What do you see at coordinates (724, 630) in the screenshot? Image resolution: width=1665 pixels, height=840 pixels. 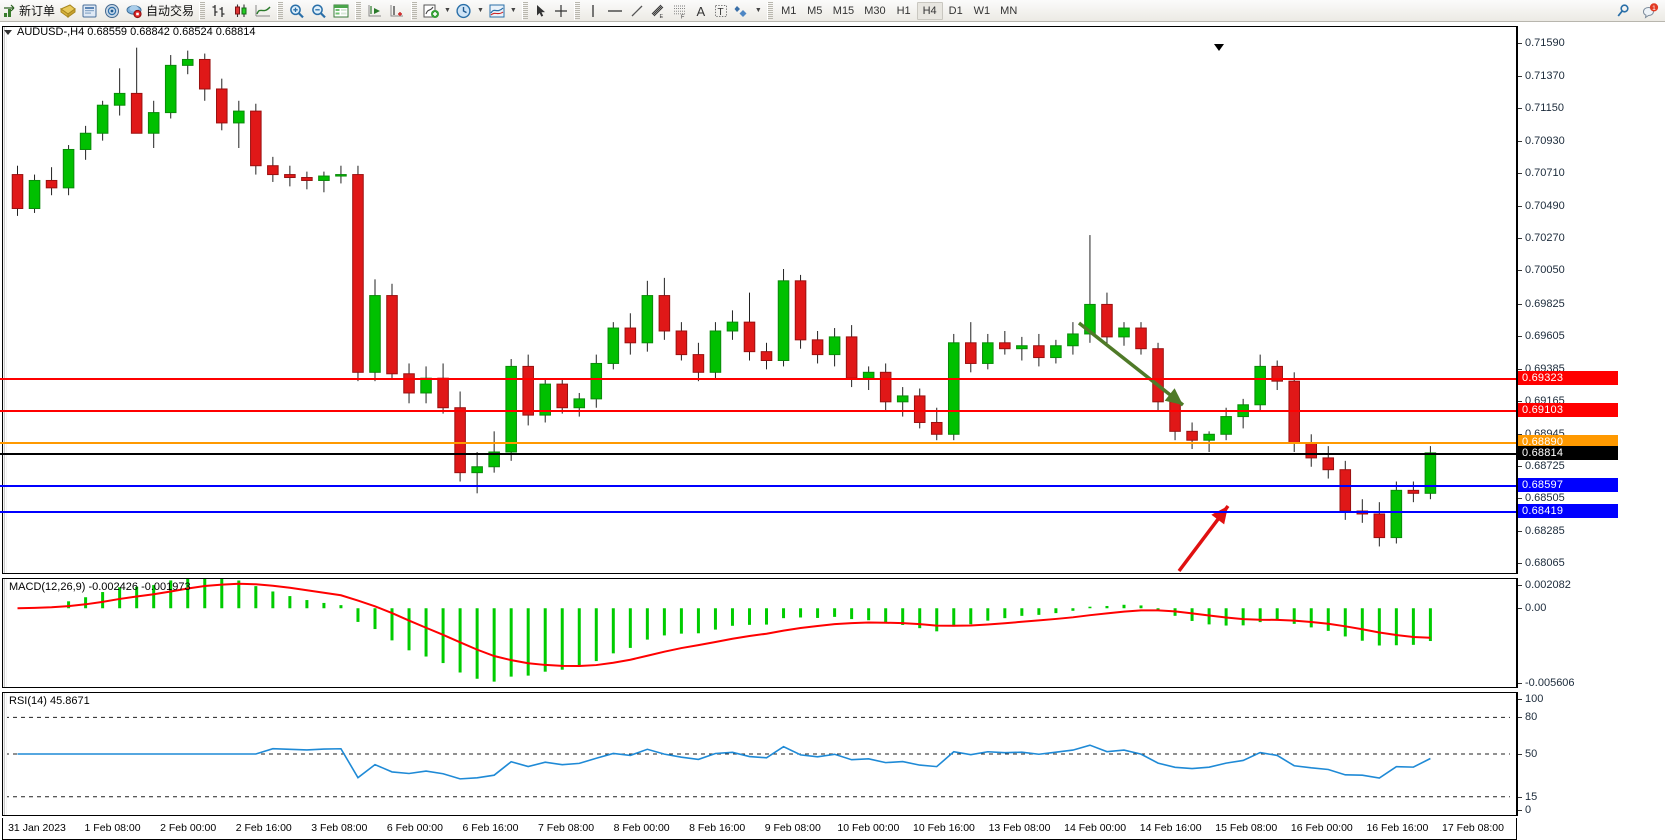 I see `macd-plot` at bounding box center [724, 630].